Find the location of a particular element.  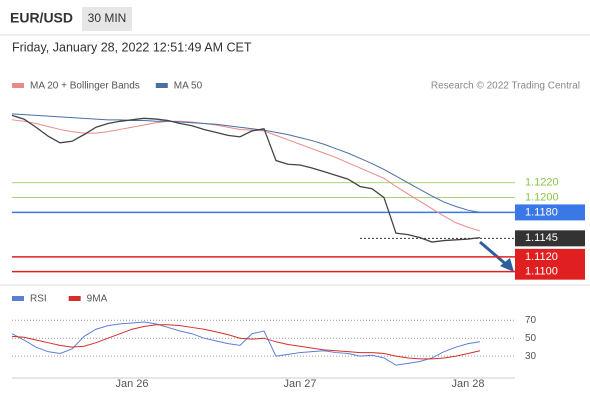

x-tick-label: Jan 28 is located at coordinates (467, 384).